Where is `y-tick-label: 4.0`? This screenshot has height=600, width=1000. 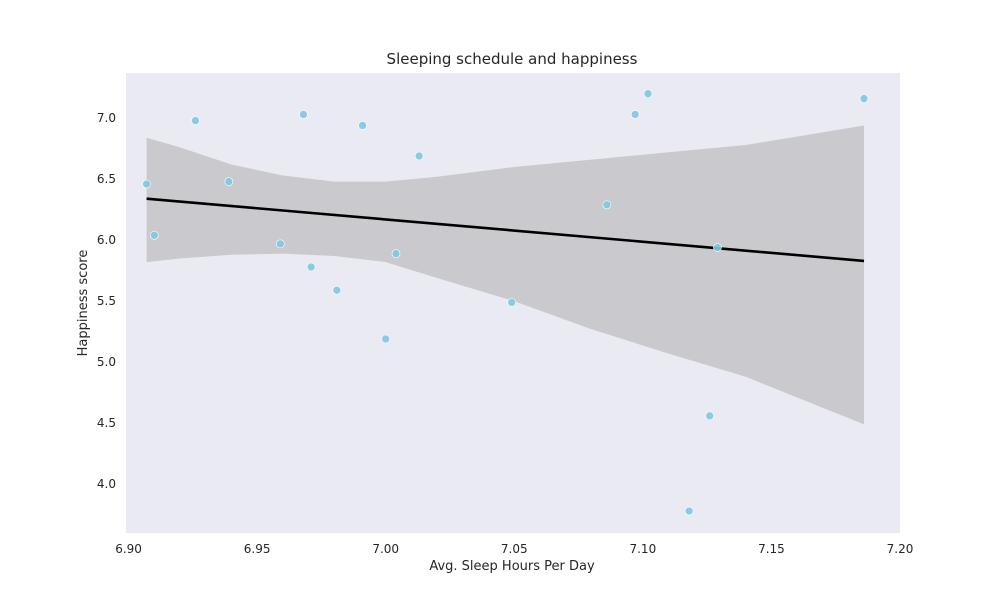 y-tick-label: 4.0 is located at coordinates (106, 484).